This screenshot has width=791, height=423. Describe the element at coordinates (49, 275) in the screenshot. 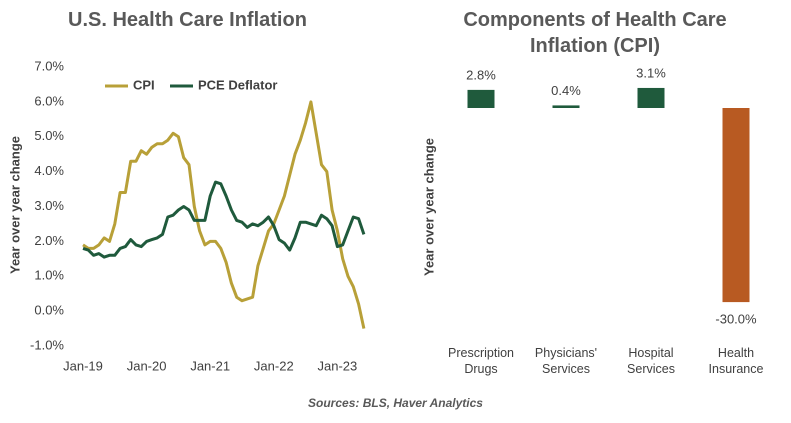

I see `y-tick-label: 1.0%` at that location.